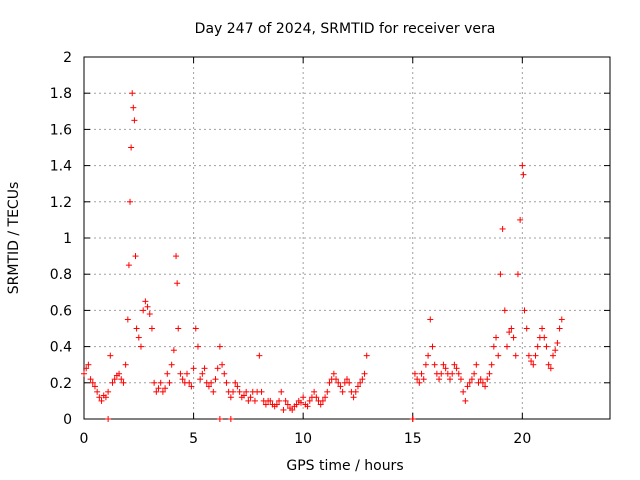 The image size is (640, 480). I want to click on x-tick-label: 15, so click(413, 439).